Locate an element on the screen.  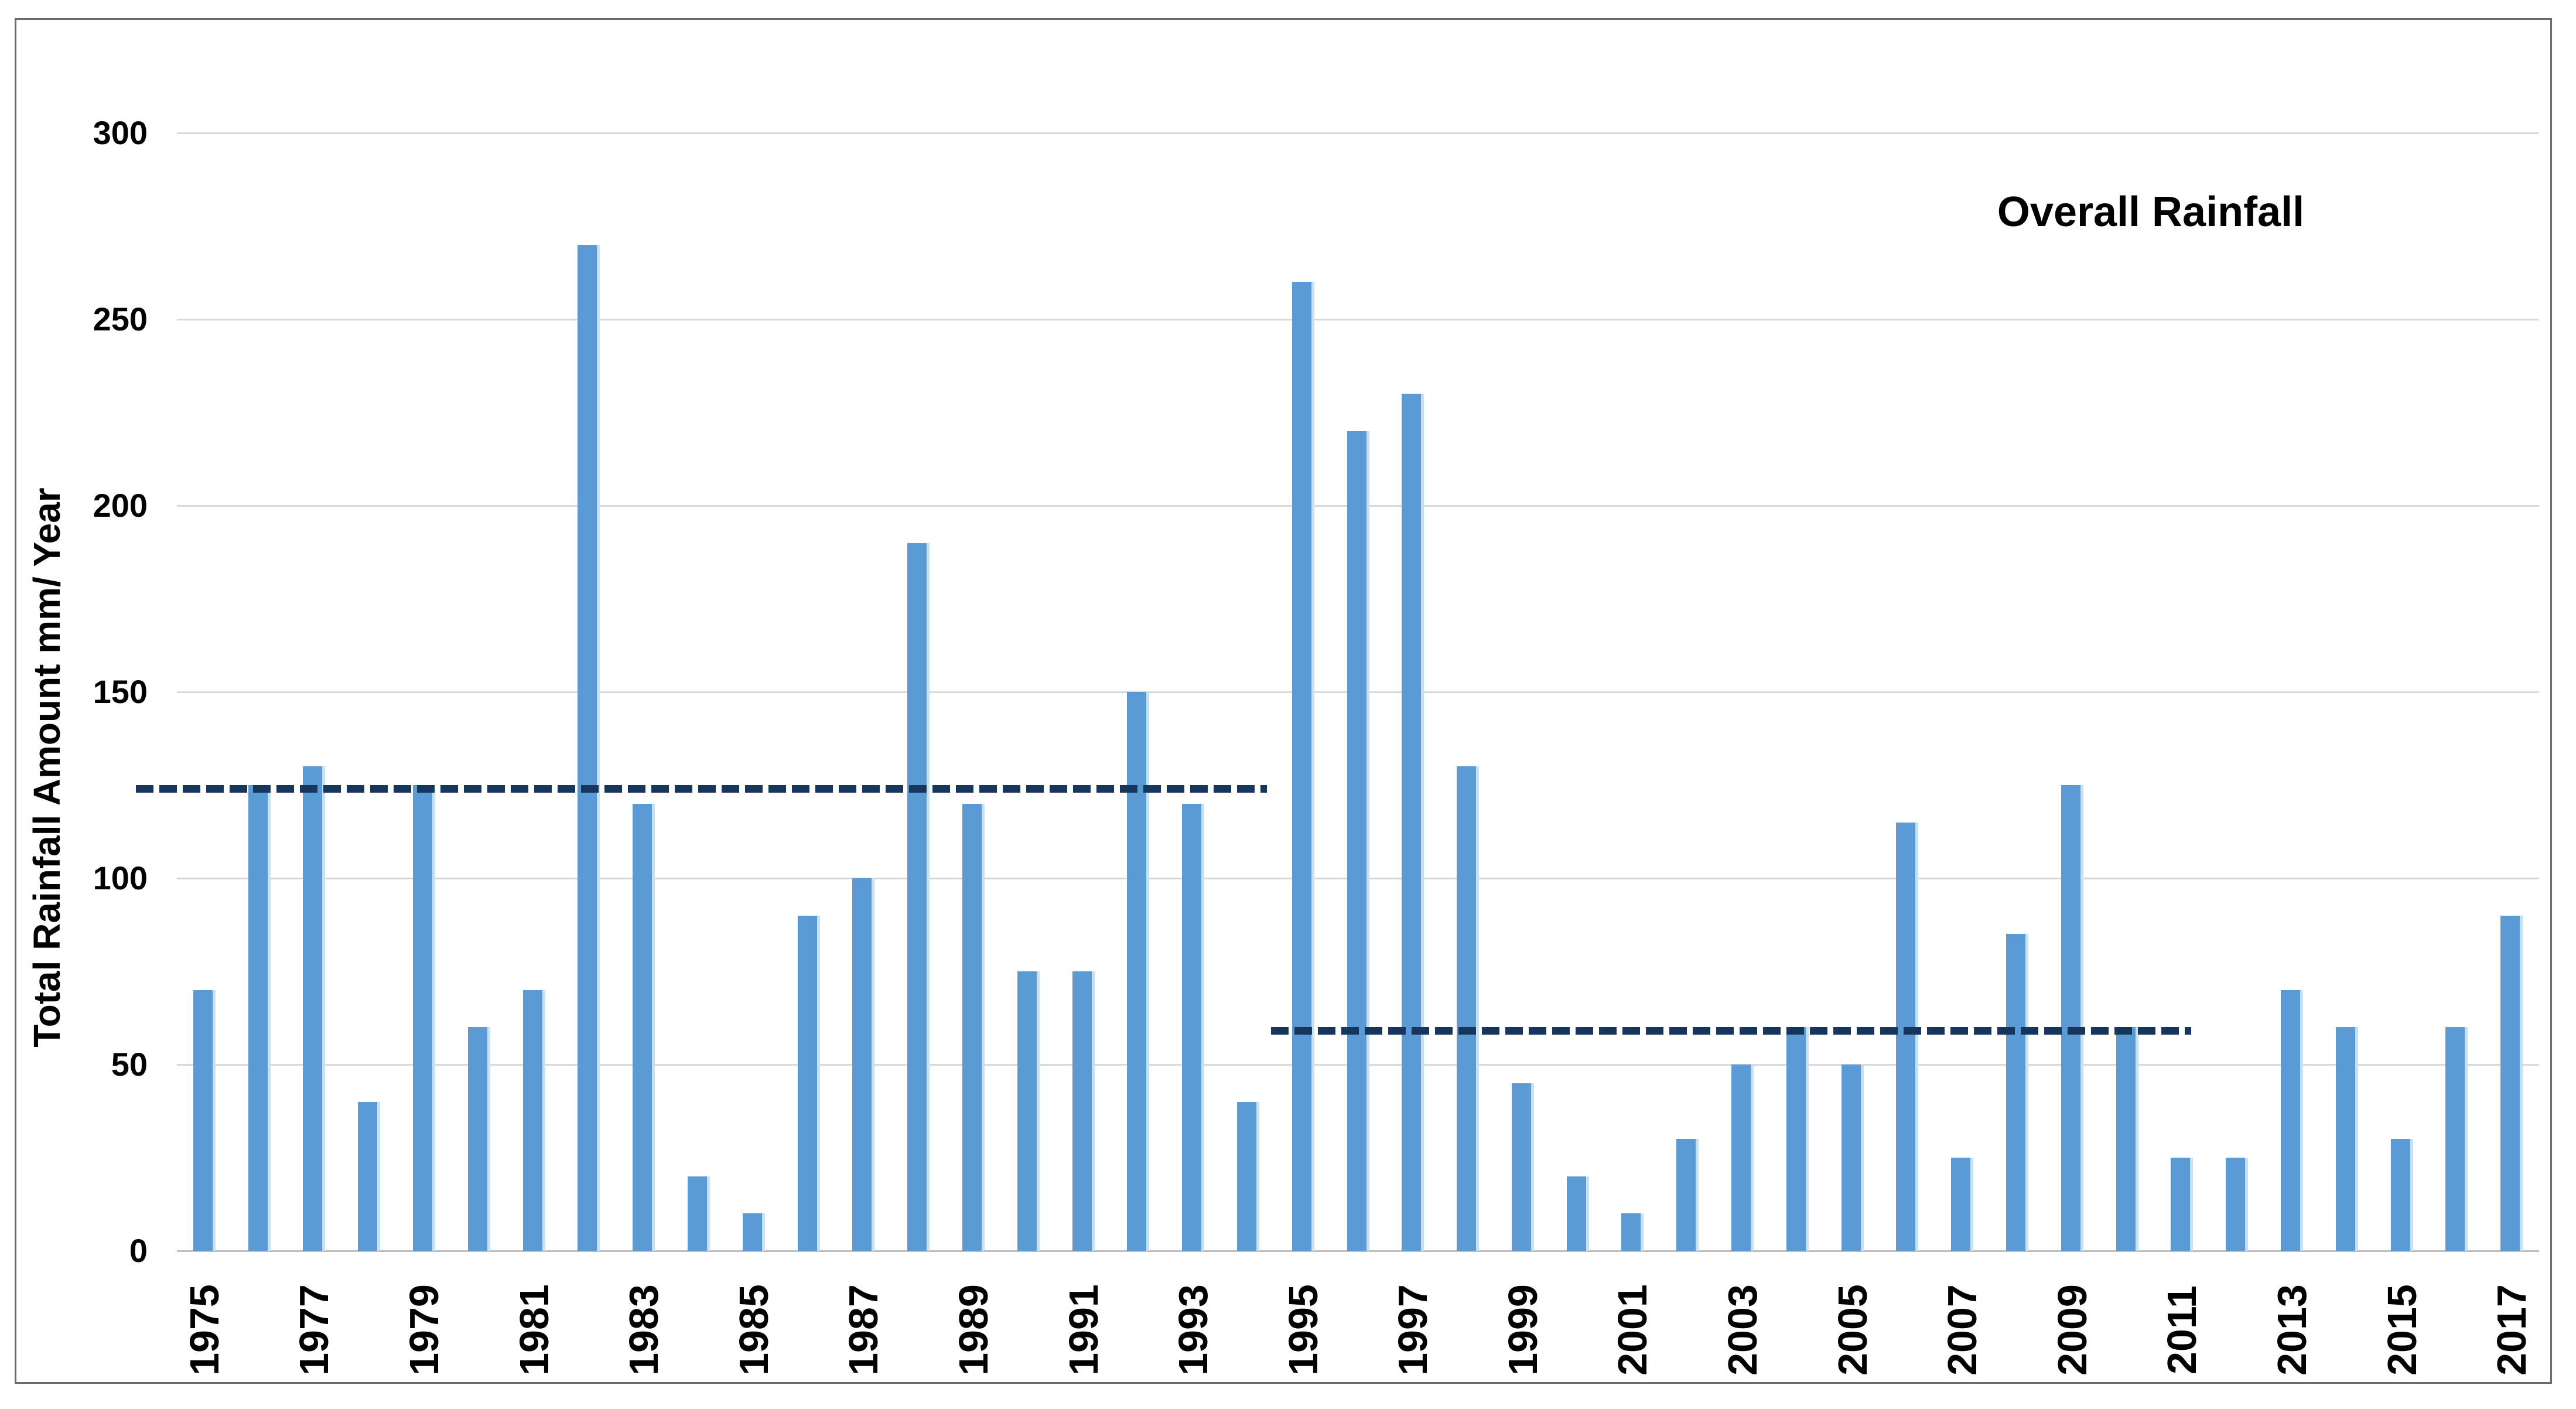
bar-1986 is located at coordinates (809, 1083).